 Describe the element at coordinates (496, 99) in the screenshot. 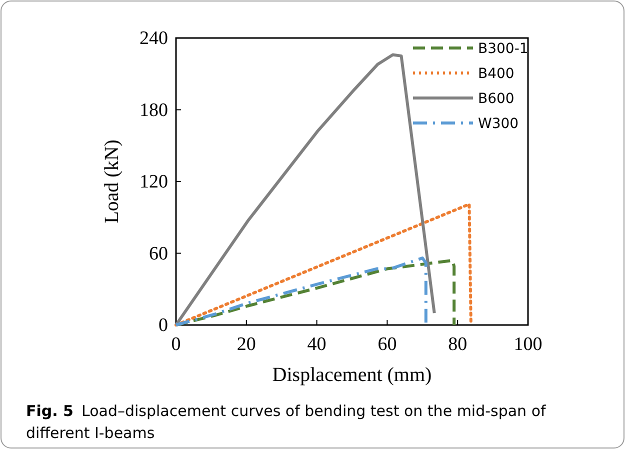

I see `legend-label: B600` at that location.